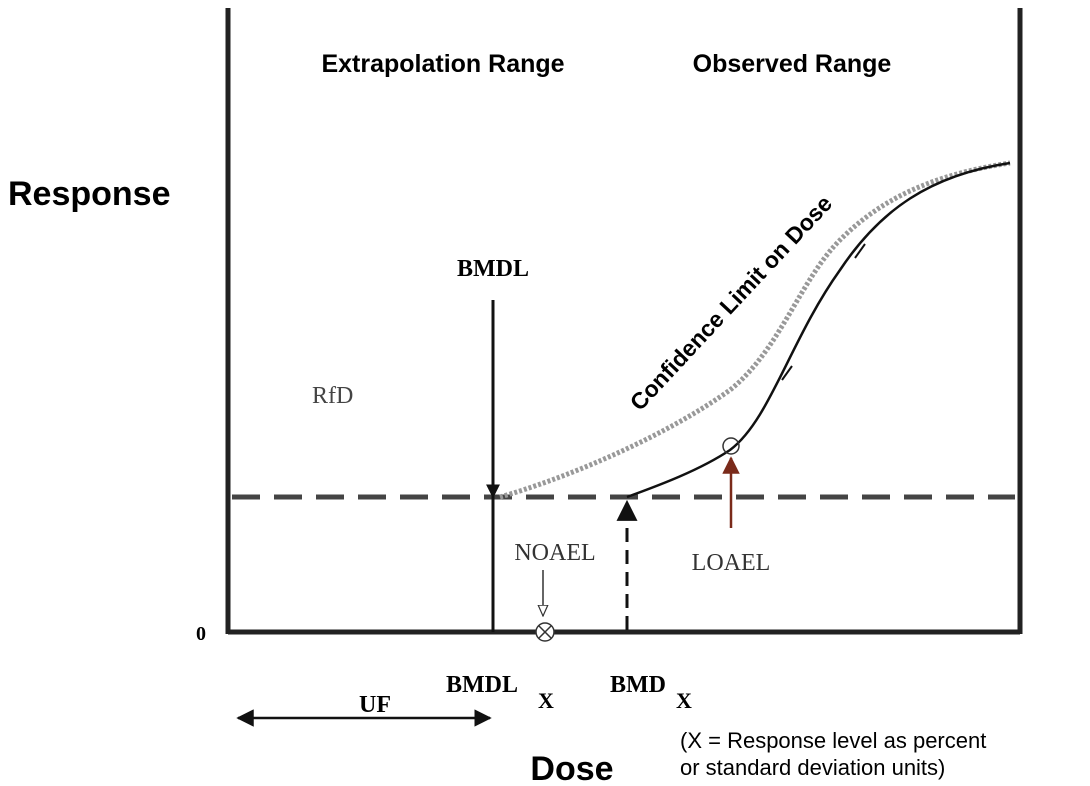  Describe the element at coordinates (442, 64) in the screenshot. I see `left-range: Extrapolation Range` at that location.